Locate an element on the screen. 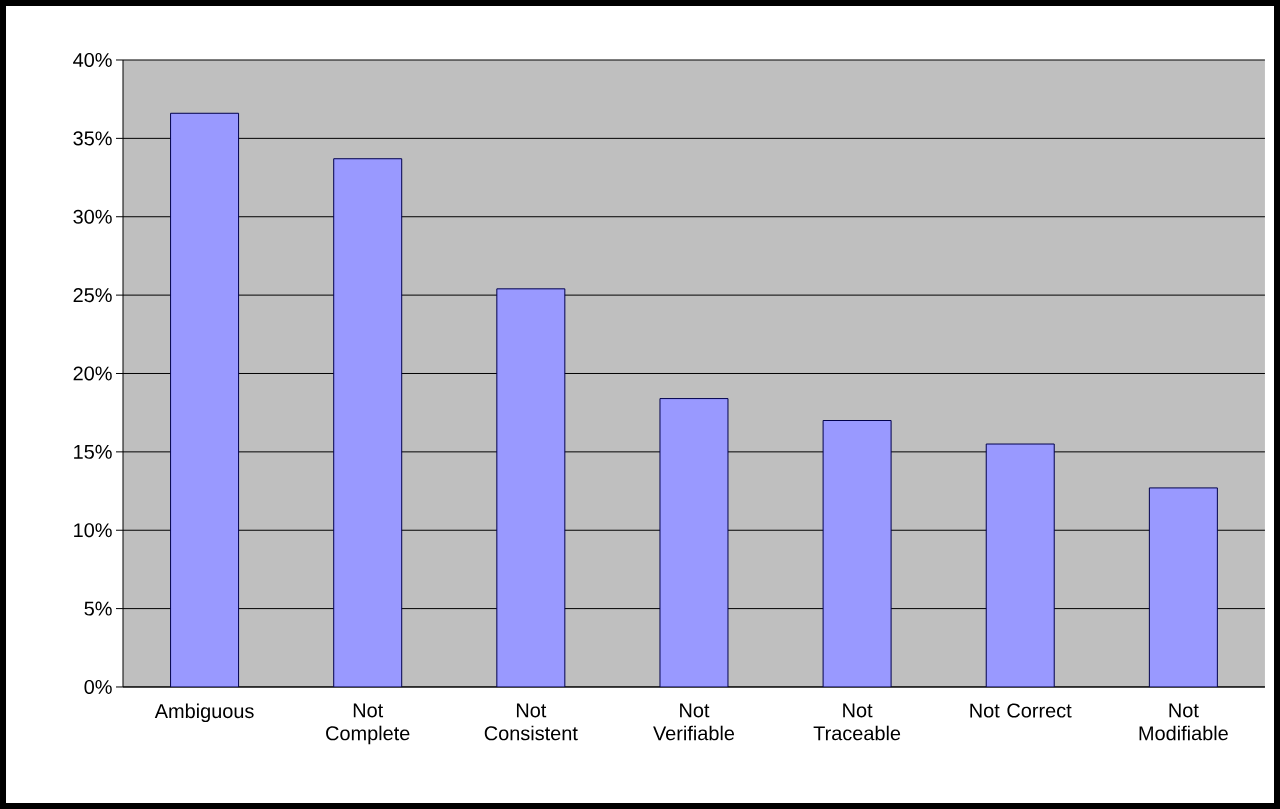 This screenshot has width=1280, height=809. y-tick-label: 25% is located at coordinates (92, 295).